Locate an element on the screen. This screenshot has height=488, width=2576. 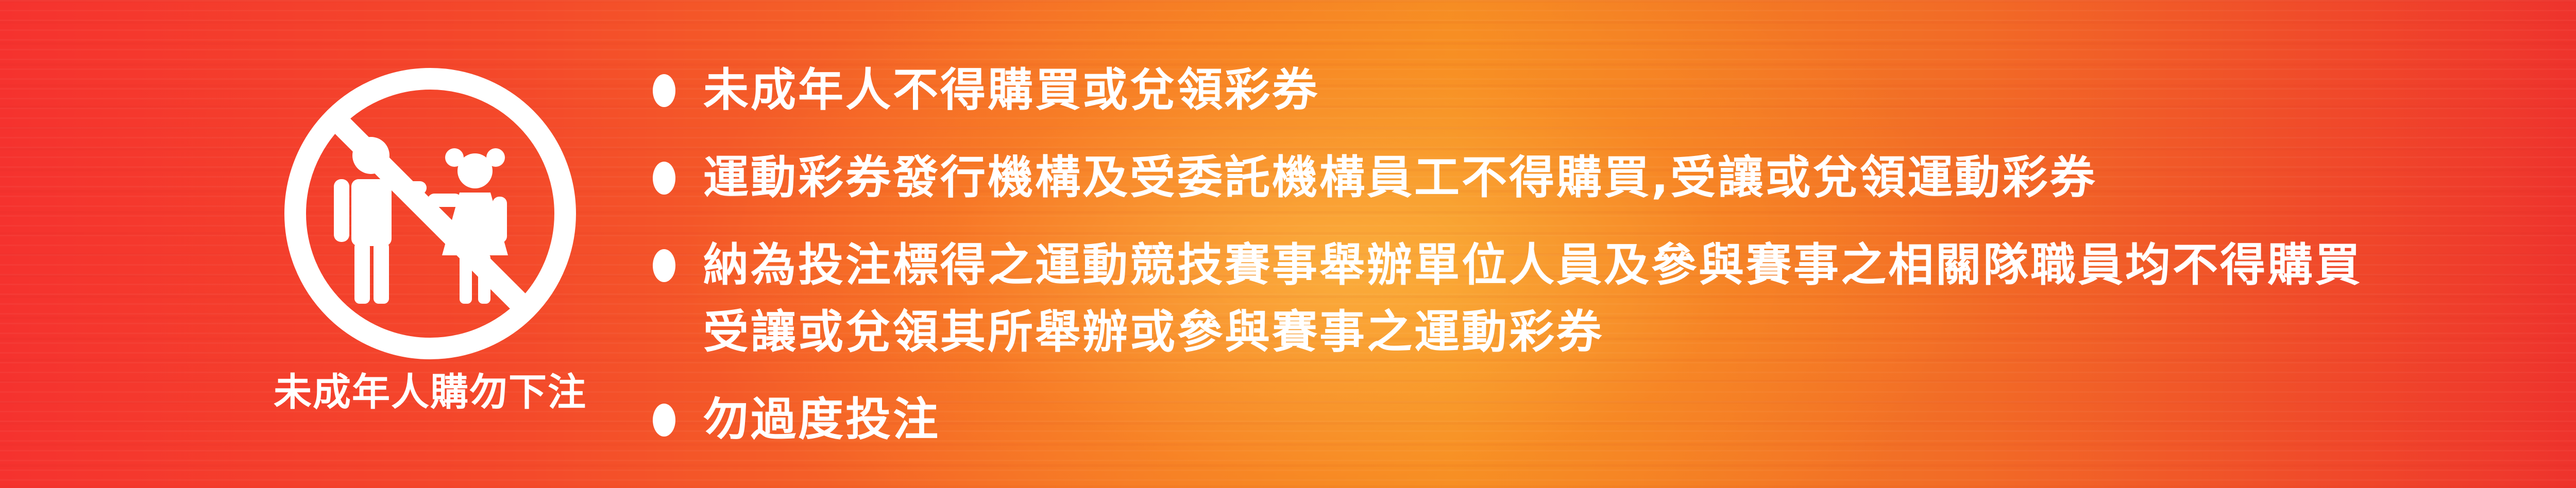
rule-text: 運動彩券發行機構及受委託機構員工不得購買,受讓或兌領運動彩券 is located at coordinates (1400, 178).